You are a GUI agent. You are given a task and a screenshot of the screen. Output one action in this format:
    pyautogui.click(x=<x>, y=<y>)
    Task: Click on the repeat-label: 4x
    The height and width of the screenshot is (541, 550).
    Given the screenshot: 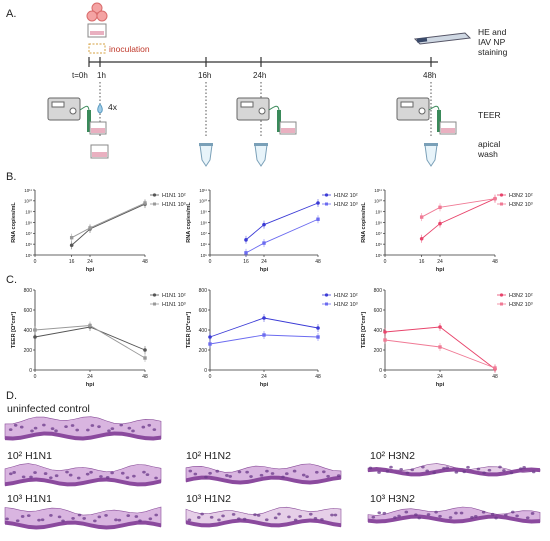 What is the action you would take?
    pyautogui.click(x=112, y=107)
    